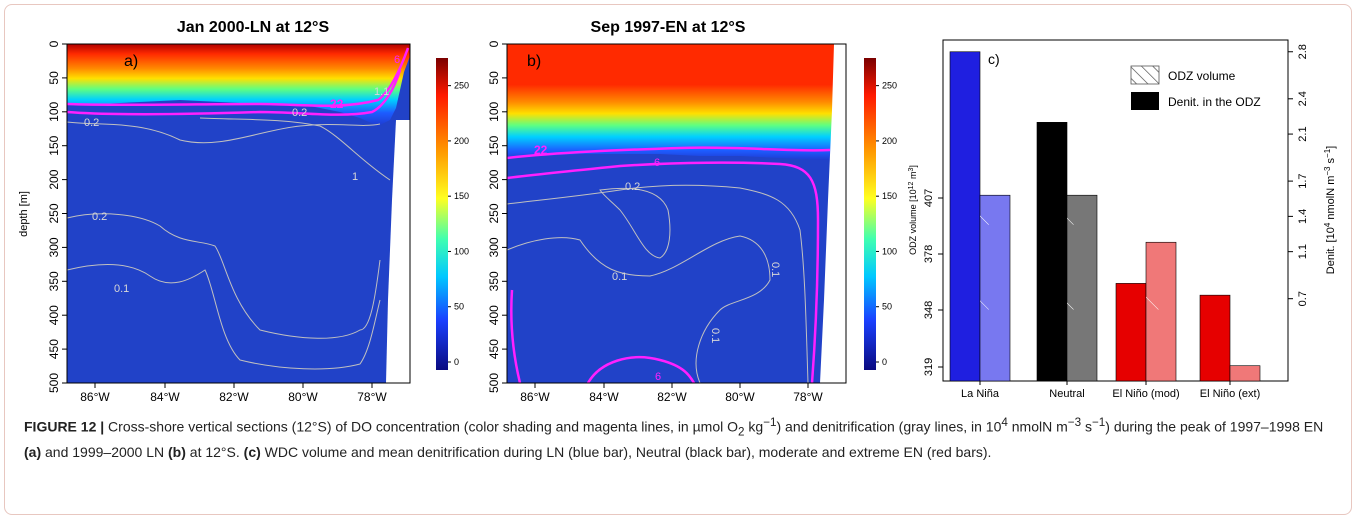  I want to click on panel-a-title: Jan 2000-LN at 12°S, so click(253, 27).